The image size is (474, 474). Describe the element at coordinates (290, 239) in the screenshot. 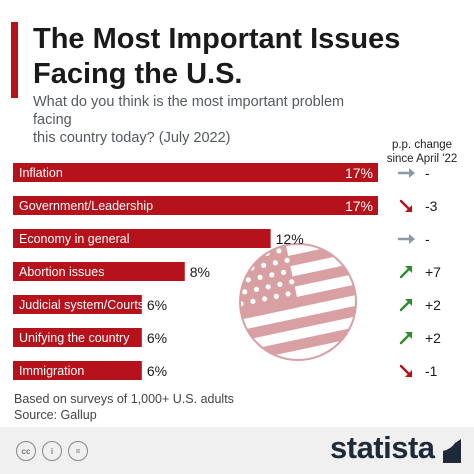

I see `value-label: 12%` at that location.